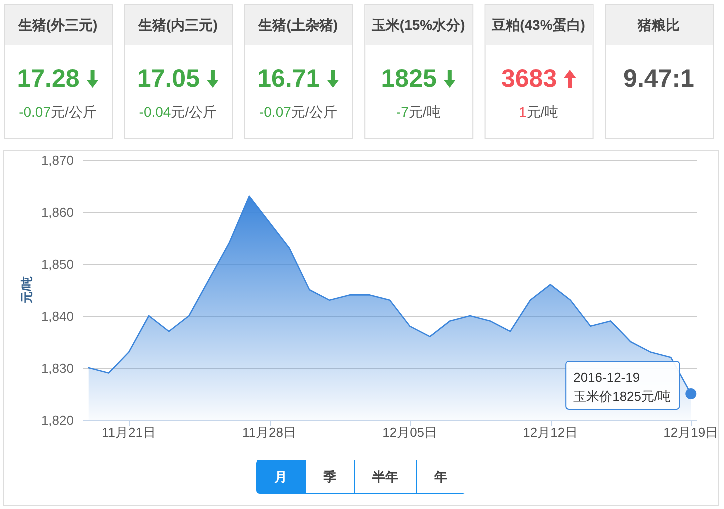  I want to click on card-title: 生猪(内三元), so click(178, 25).